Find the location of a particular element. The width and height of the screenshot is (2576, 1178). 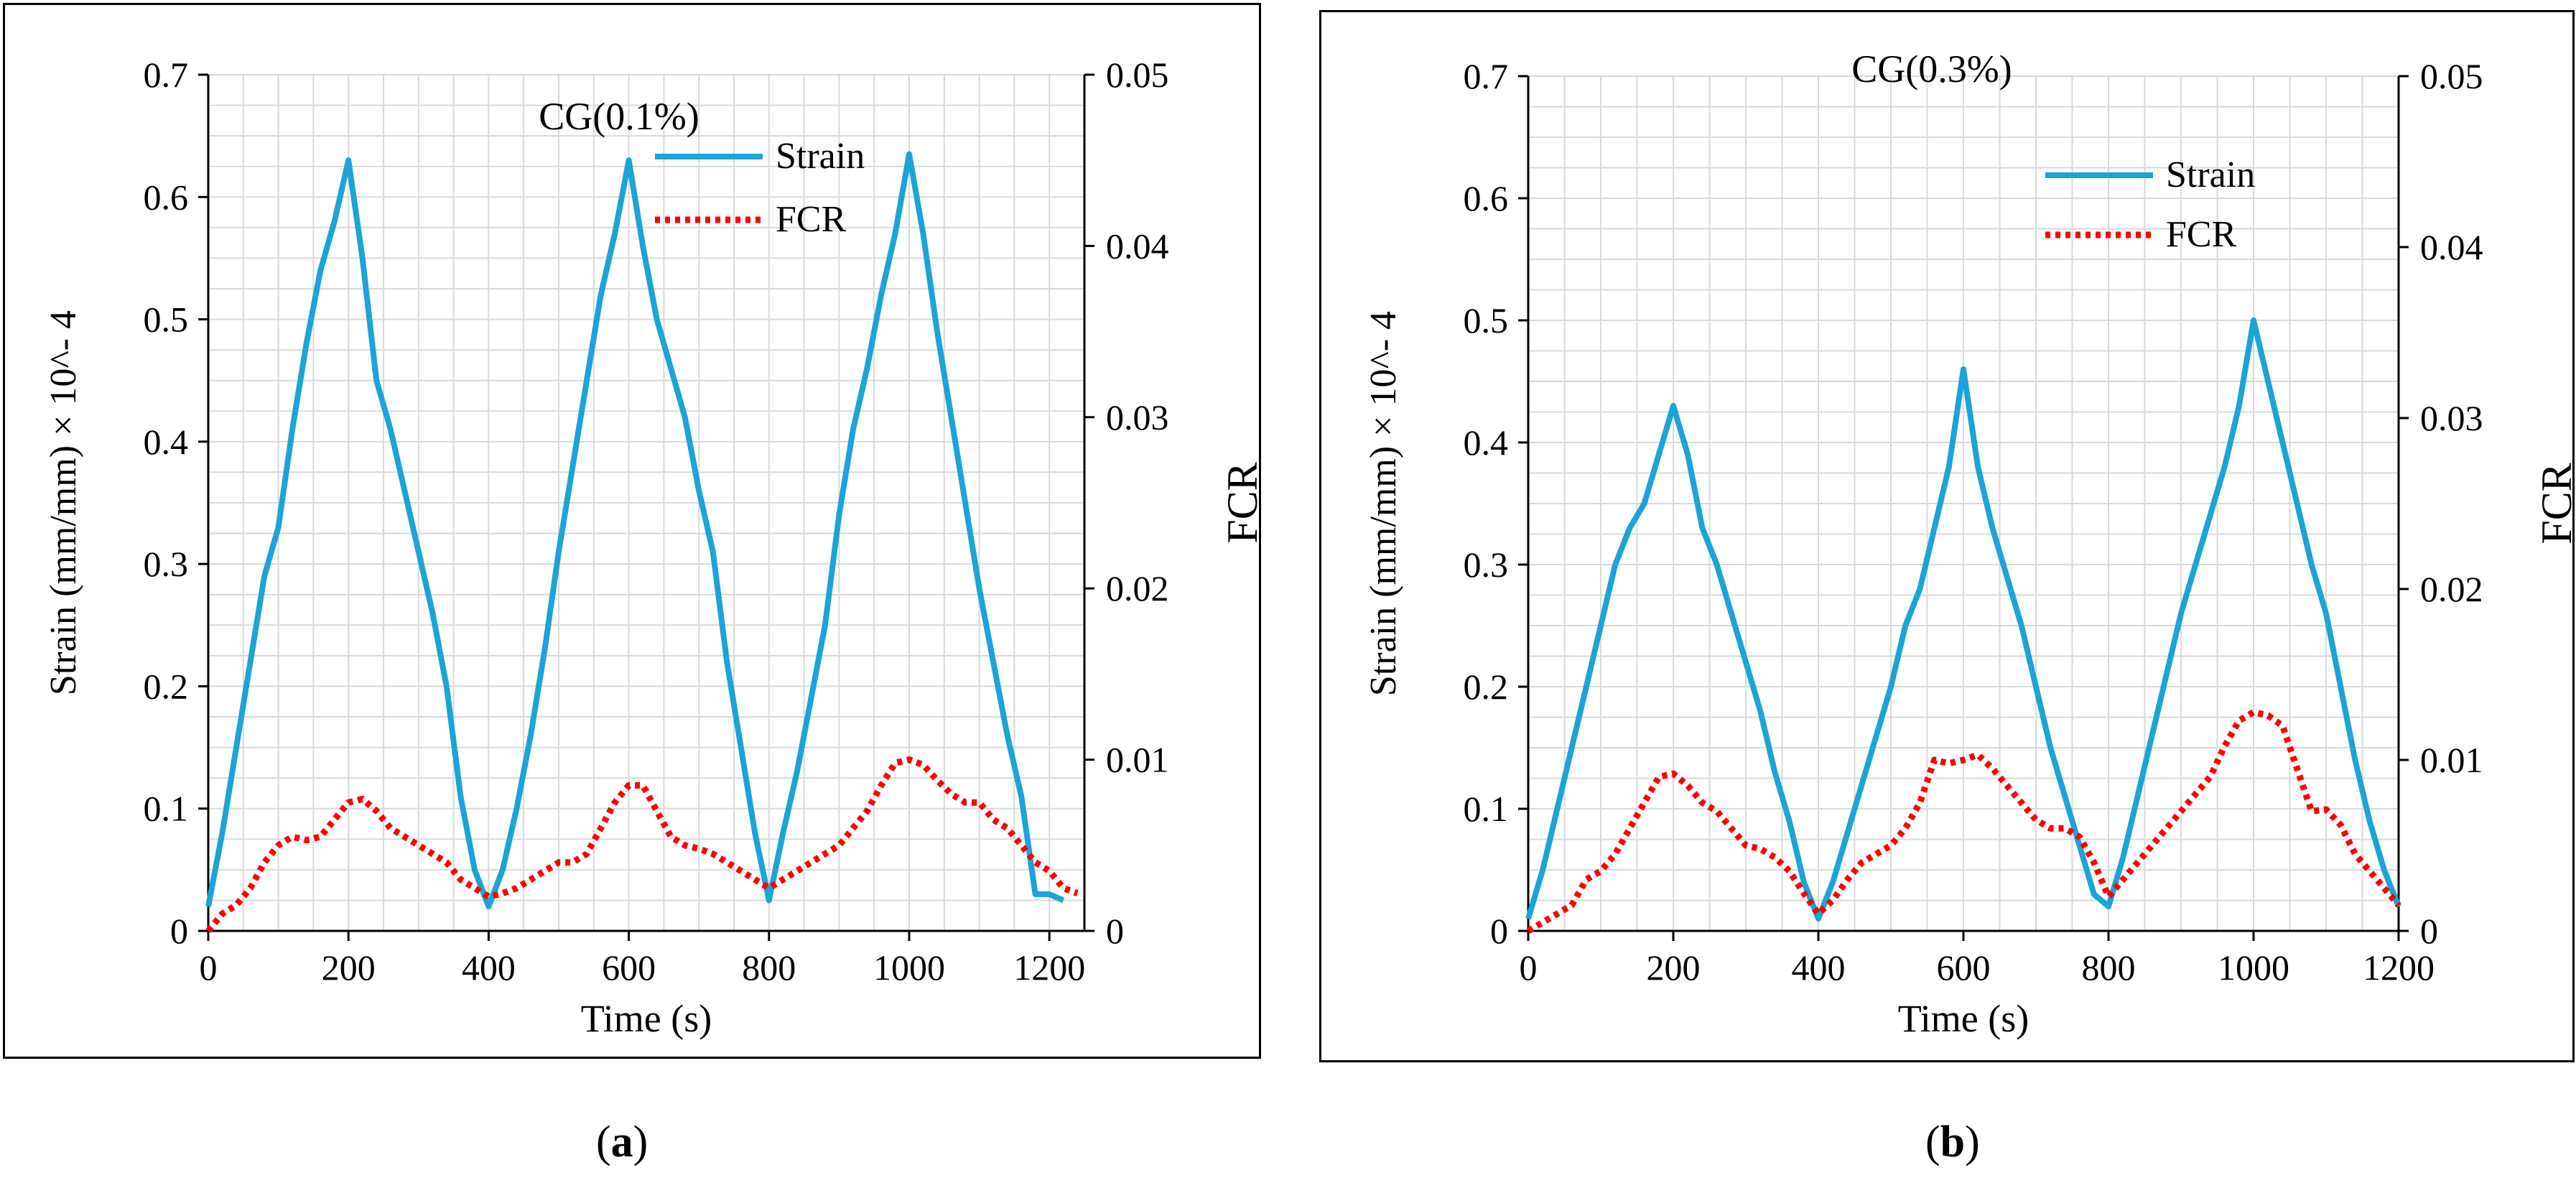

chart-title: CG(0.1%) is located at coordinates (619, 116).